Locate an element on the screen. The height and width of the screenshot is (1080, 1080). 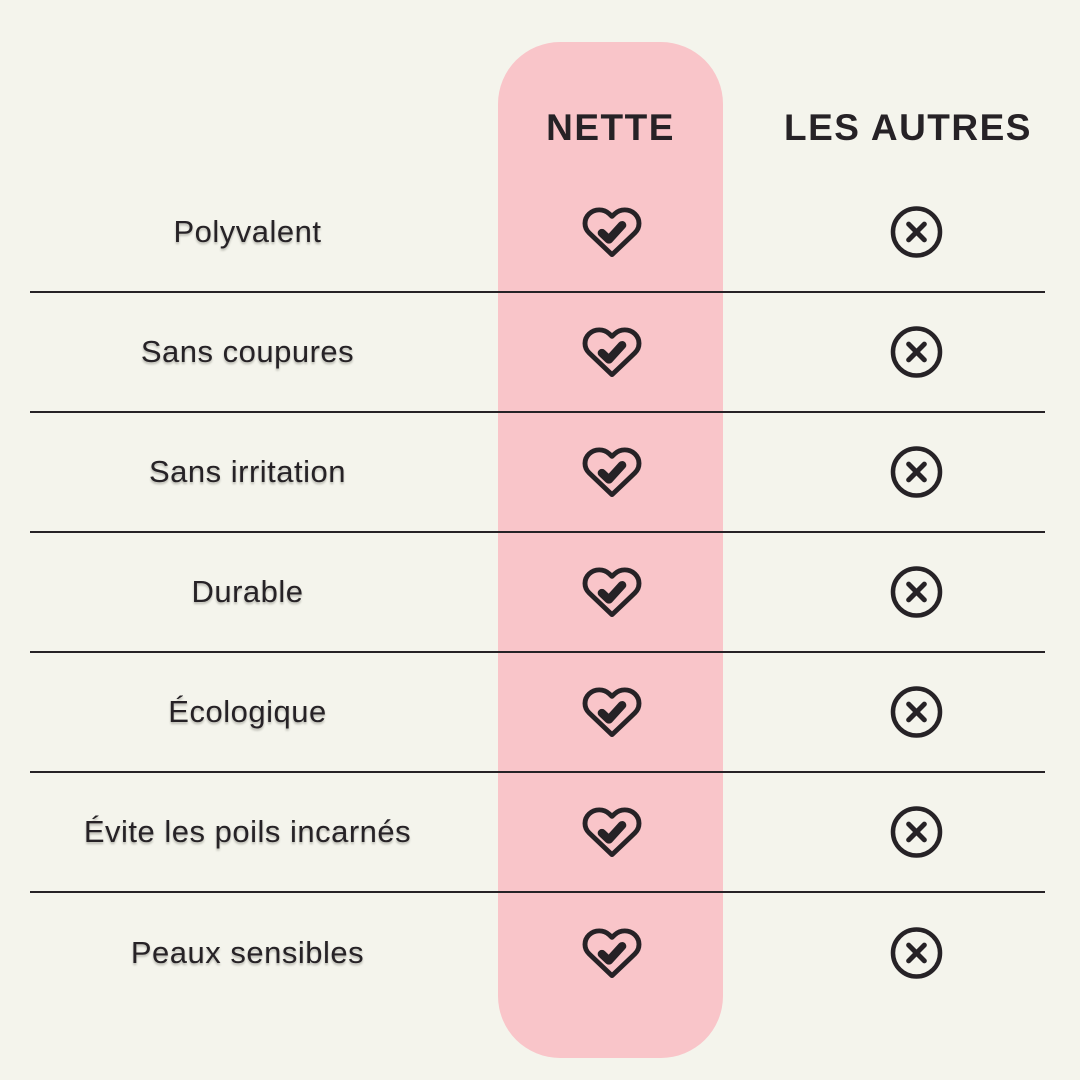
table-row: Sans coupures is located at coordinates (537, 353).